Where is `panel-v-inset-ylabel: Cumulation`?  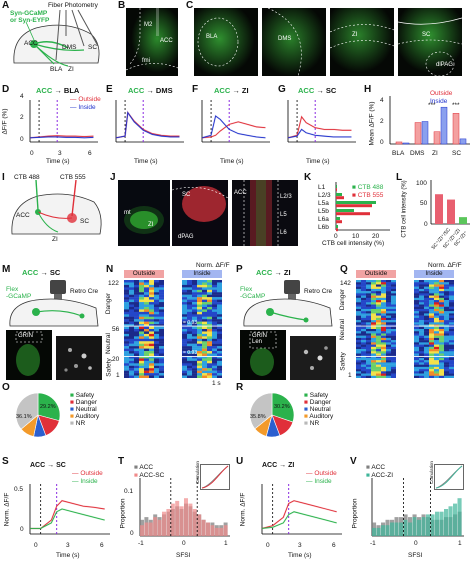 panel-v-inset-ylabel: Cumulation is located at coordinates (431, 472).